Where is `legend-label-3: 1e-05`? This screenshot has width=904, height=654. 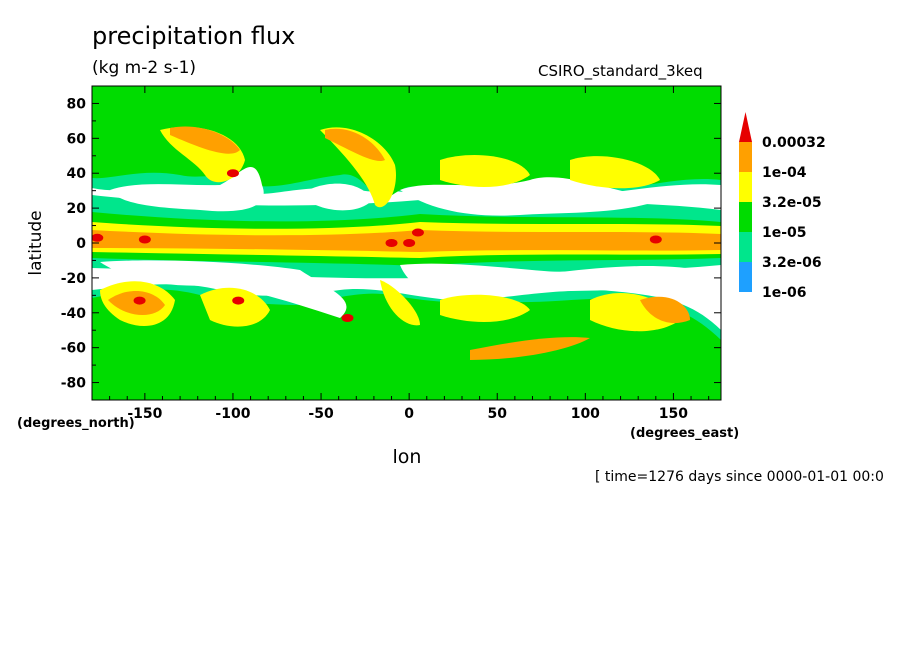 legend-label-3: 1e-05 is located at coordinates (784, 233).